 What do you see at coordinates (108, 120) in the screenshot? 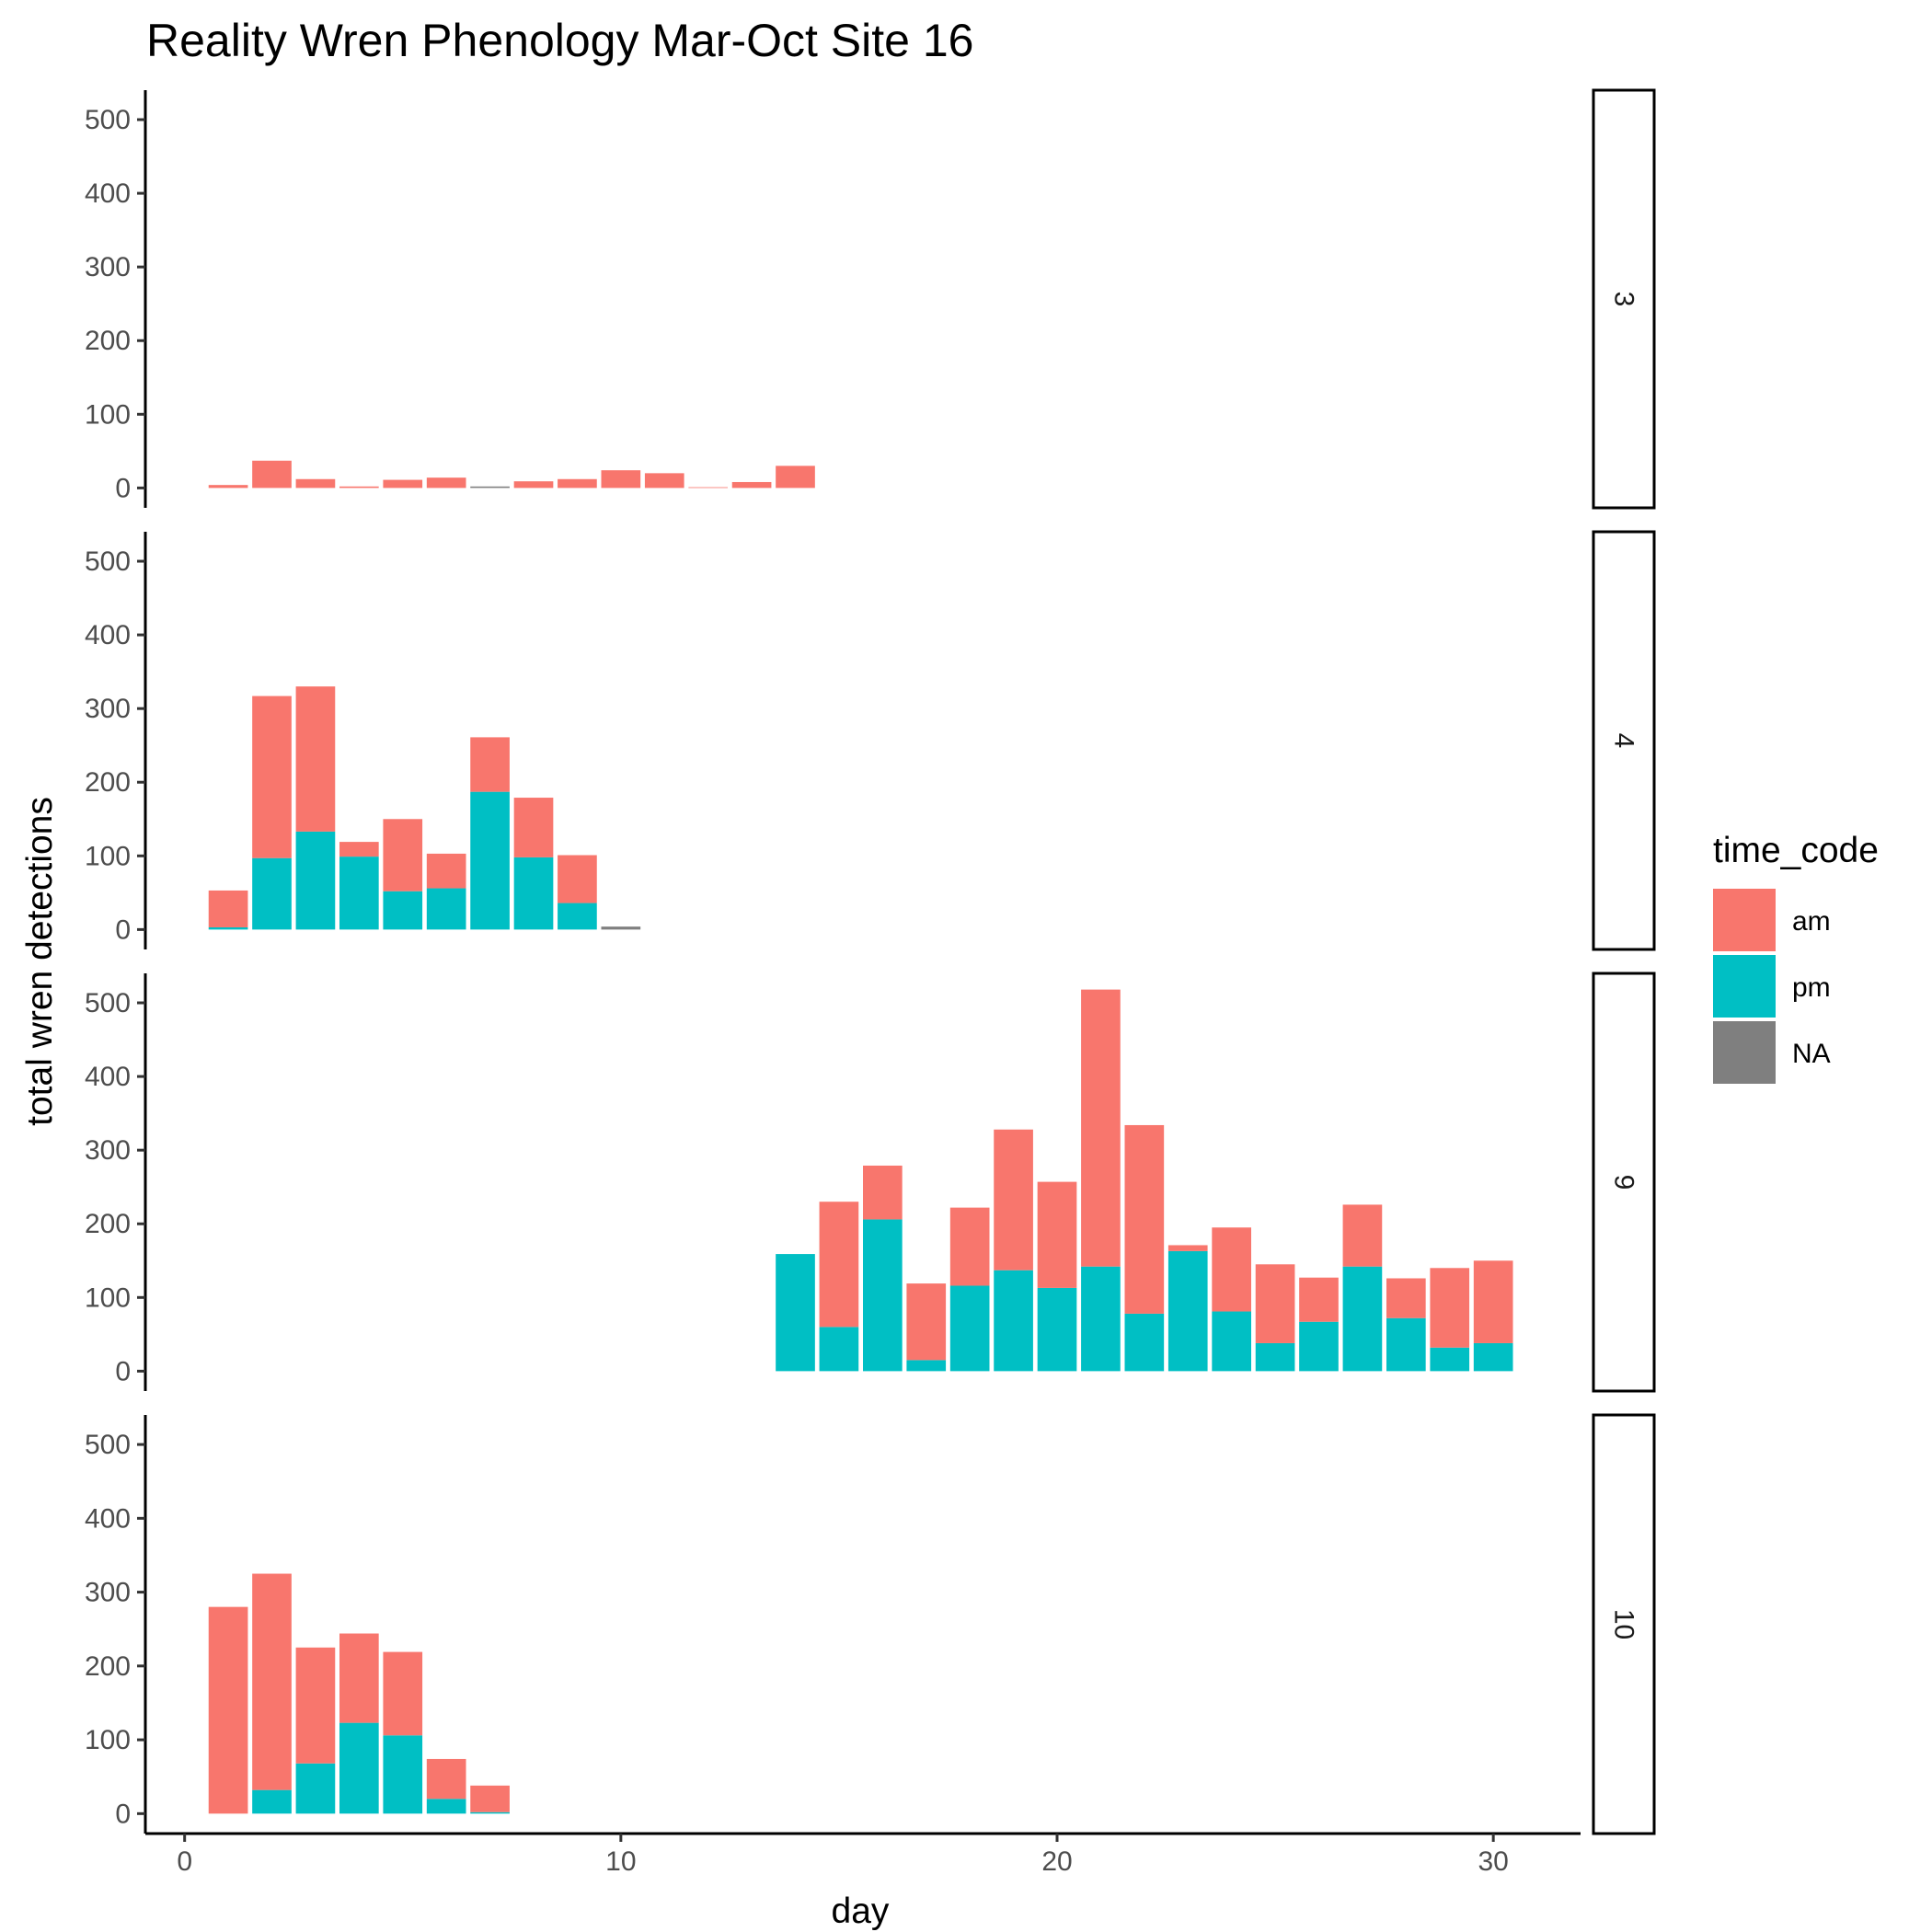
I see `y-tick-label-facet-3-500: 500` at bounding box center [108, 120].